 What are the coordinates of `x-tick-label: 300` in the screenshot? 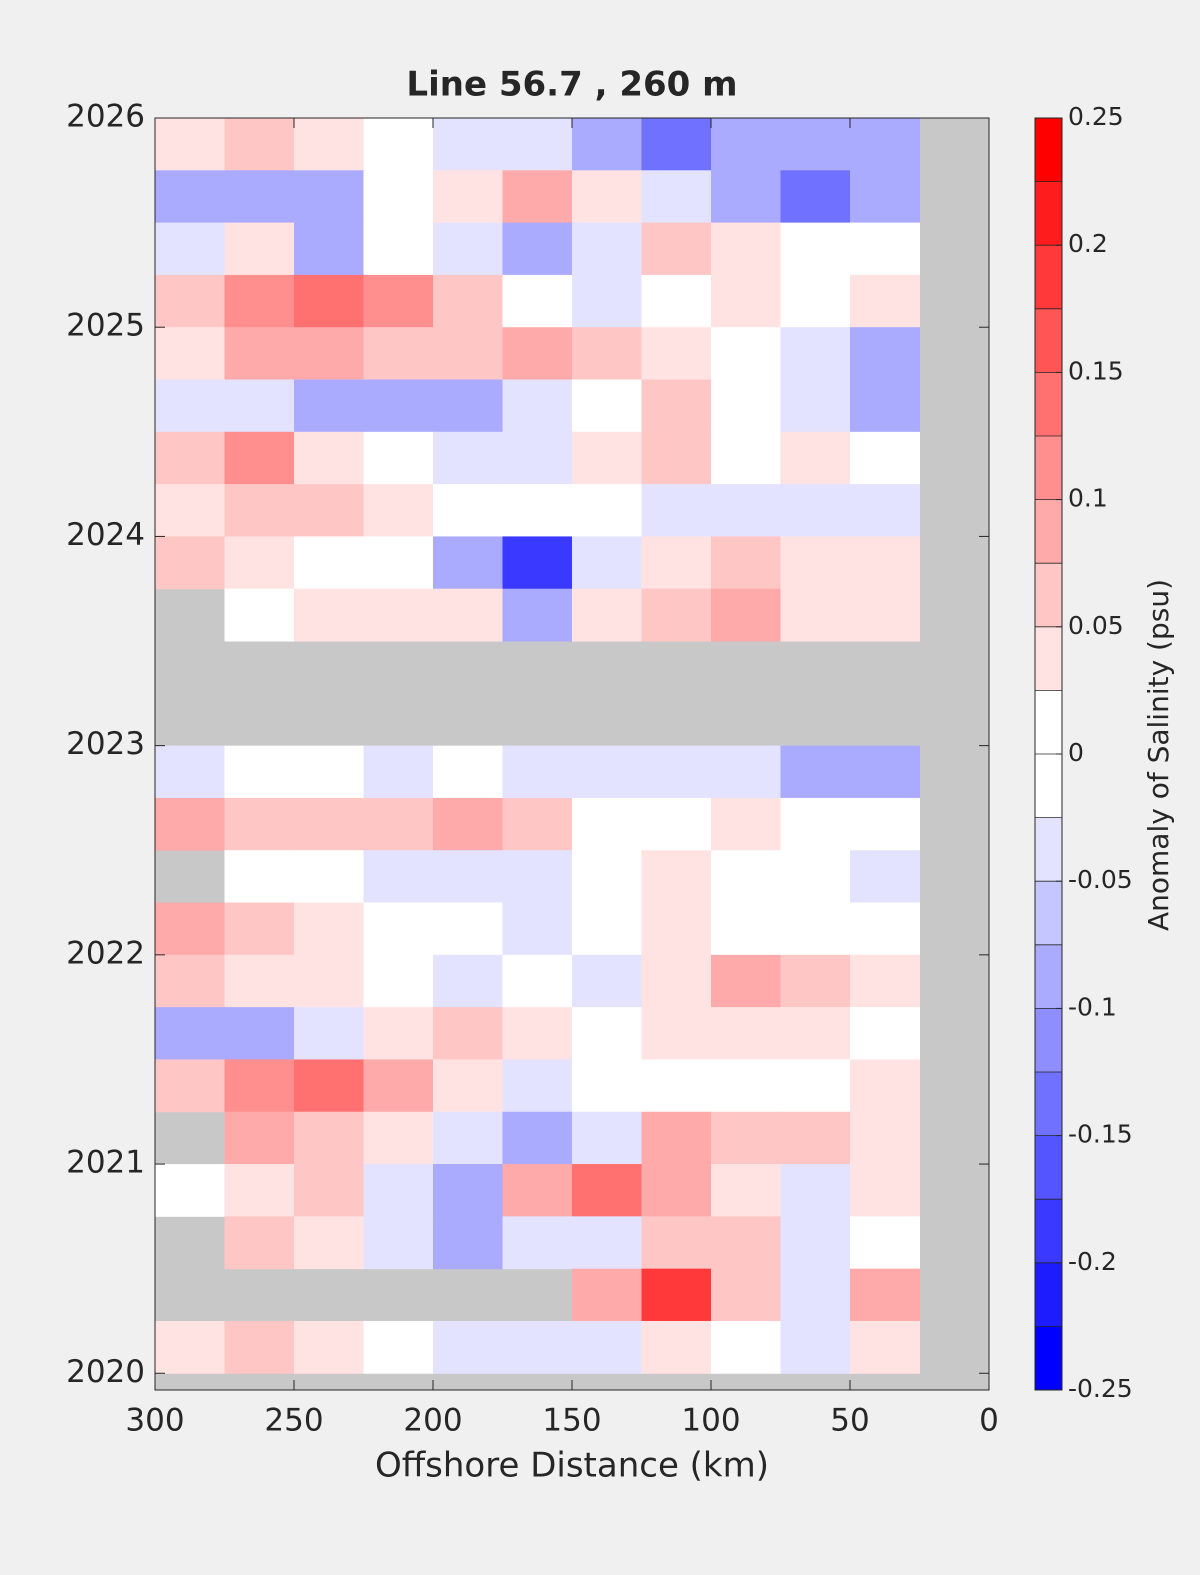 It's located at (154, 1421).